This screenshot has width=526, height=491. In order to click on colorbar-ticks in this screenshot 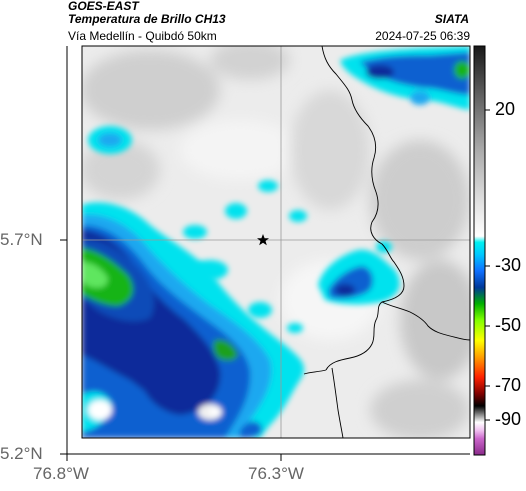, I will do `click(487, 265)`.